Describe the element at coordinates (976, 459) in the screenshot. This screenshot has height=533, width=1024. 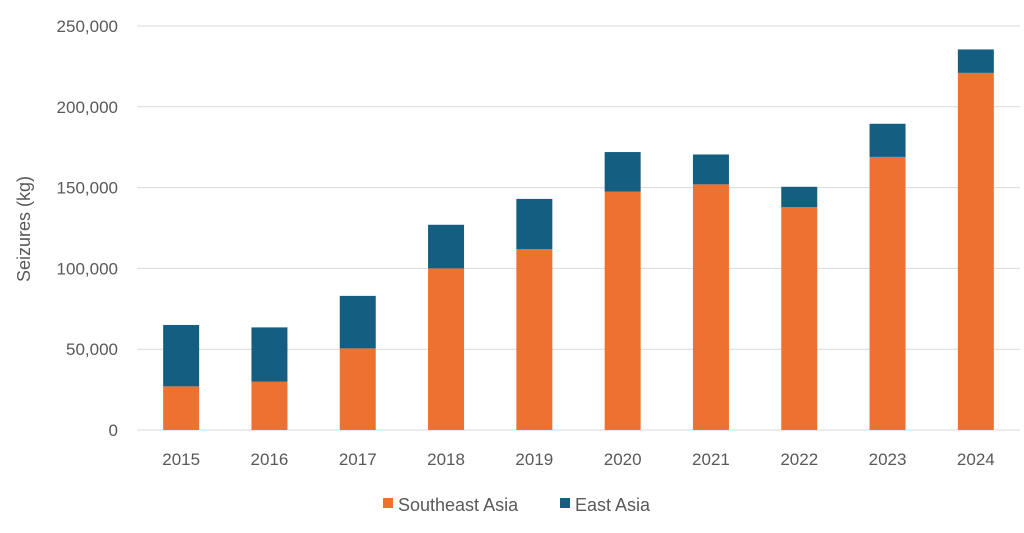
I see `x-tick-label: 2024` at that location.